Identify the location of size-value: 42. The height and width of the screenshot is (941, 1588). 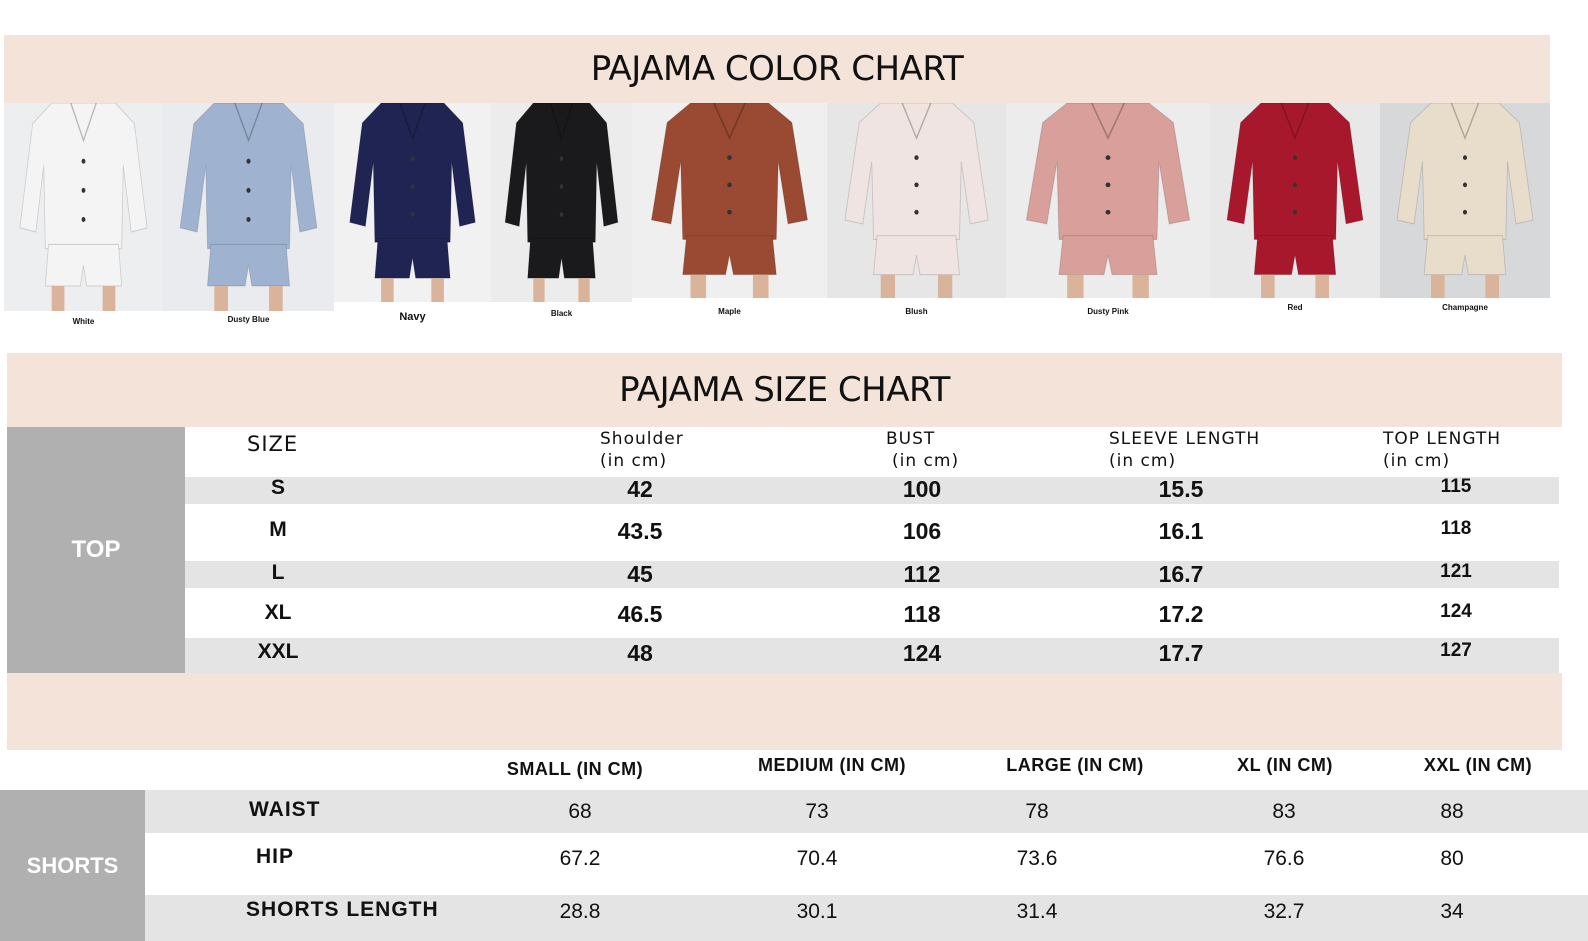
(640, 489).